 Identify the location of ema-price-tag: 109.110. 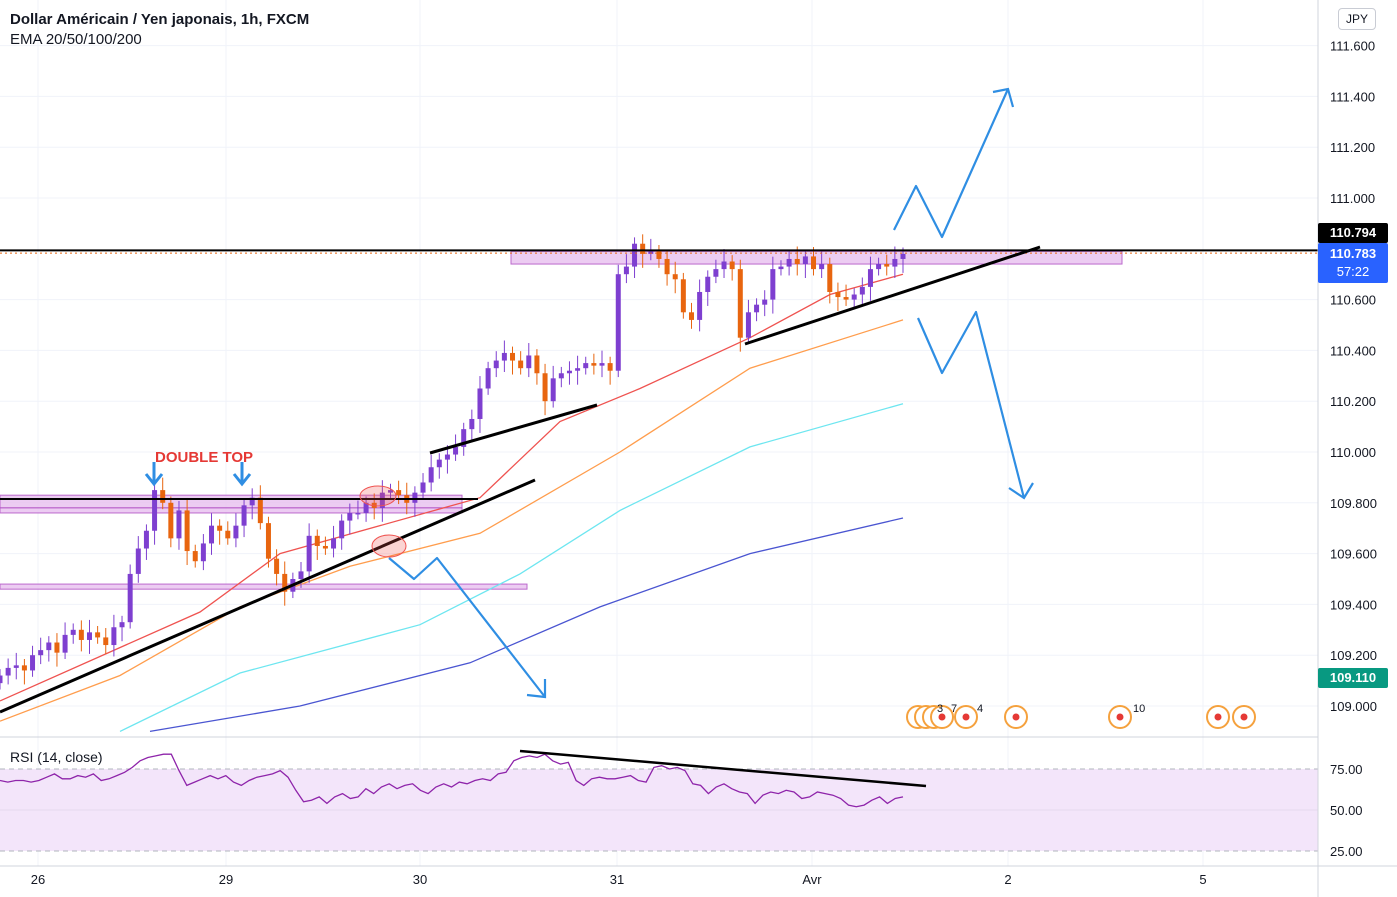
(1353, 678).